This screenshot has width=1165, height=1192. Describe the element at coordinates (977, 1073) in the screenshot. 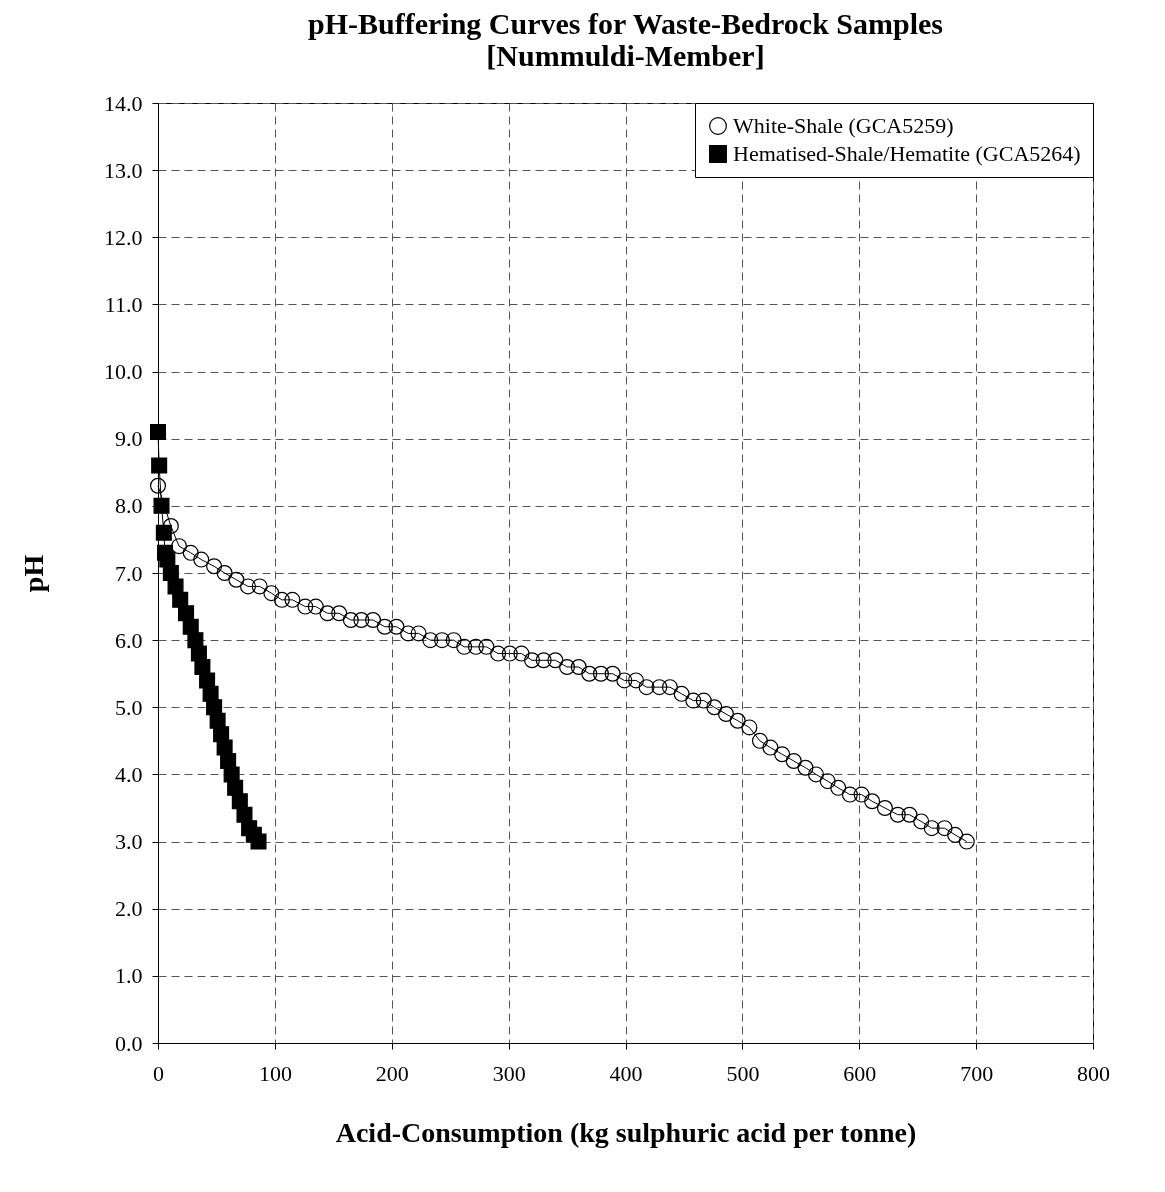

I see `x-tick-label: 700` at that location.